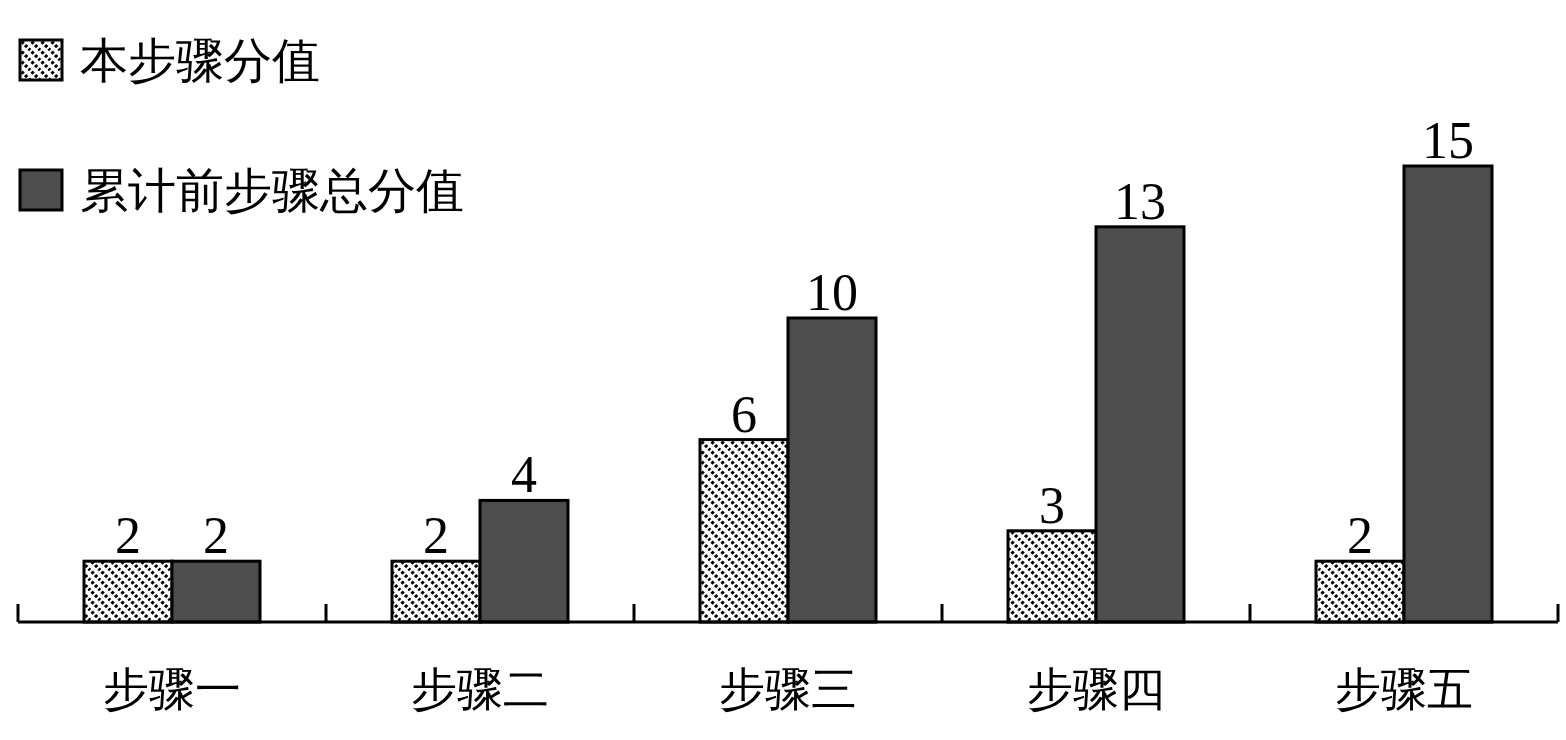 The image size is (1566, 740). Describe the element at coordinates (480, 689) in the screenshot. I see `x-tick-label: 步骤二` at that location.